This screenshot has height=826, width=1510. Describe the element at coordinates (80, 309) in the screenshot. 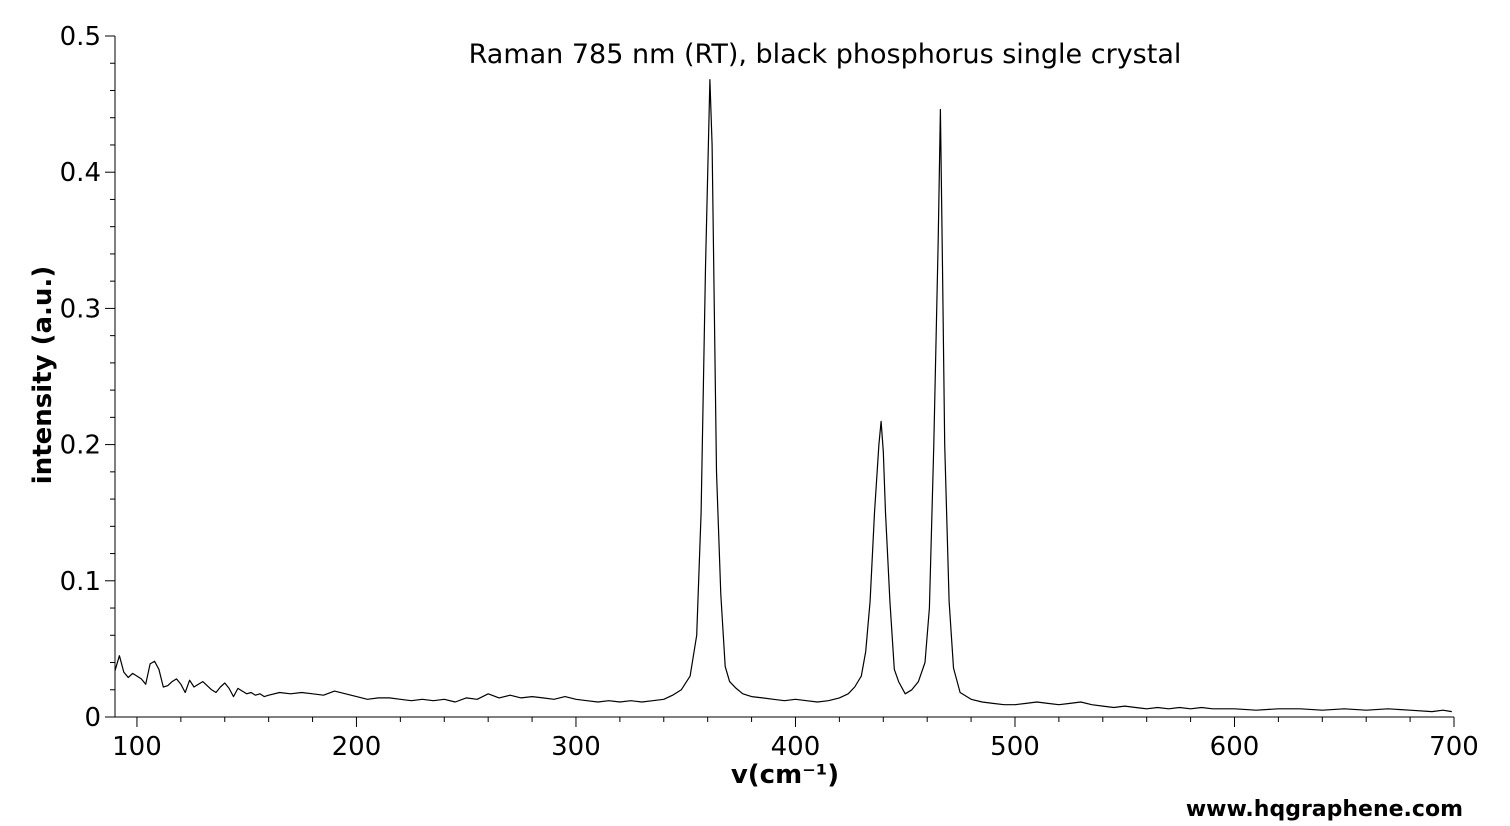

I see `y-tick-label: 0.3` at that location.